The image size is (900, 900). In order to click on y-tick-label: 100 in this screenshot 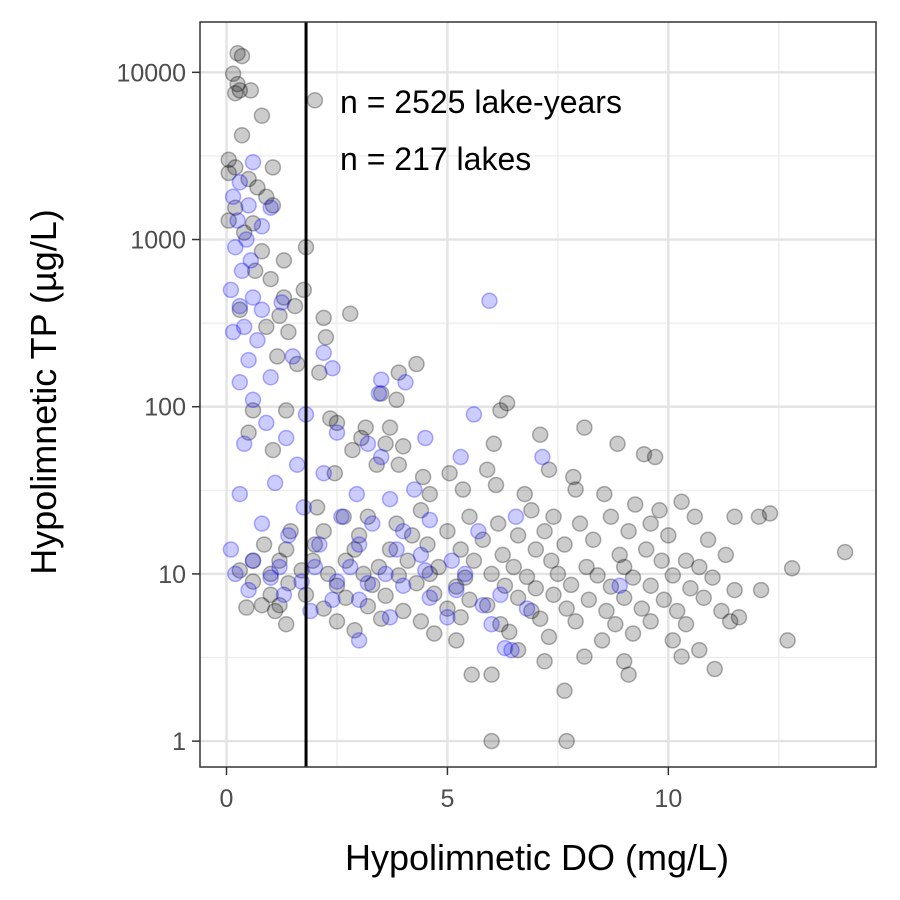, I will do `click(165, 408)`.